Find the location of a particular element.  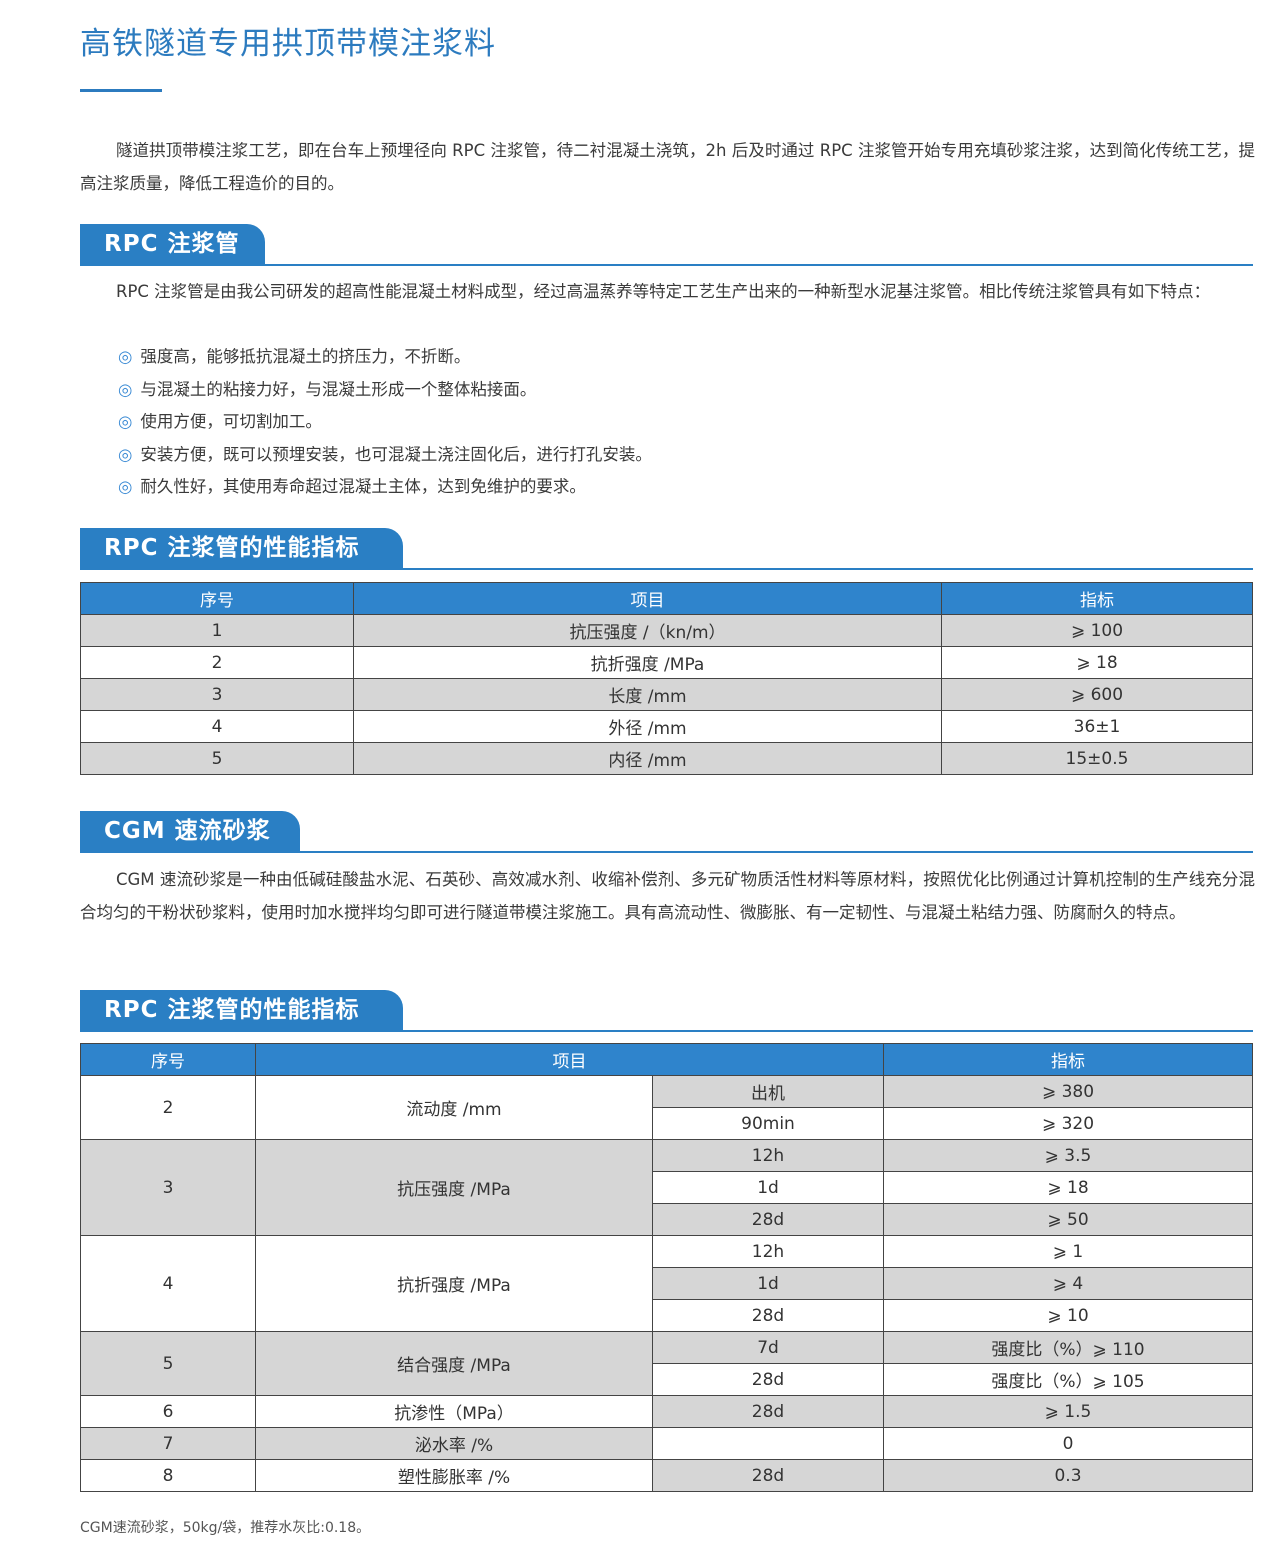

section-header-table2: RPC 注浆管的性能指标 is located at coordinates (666, 1011).